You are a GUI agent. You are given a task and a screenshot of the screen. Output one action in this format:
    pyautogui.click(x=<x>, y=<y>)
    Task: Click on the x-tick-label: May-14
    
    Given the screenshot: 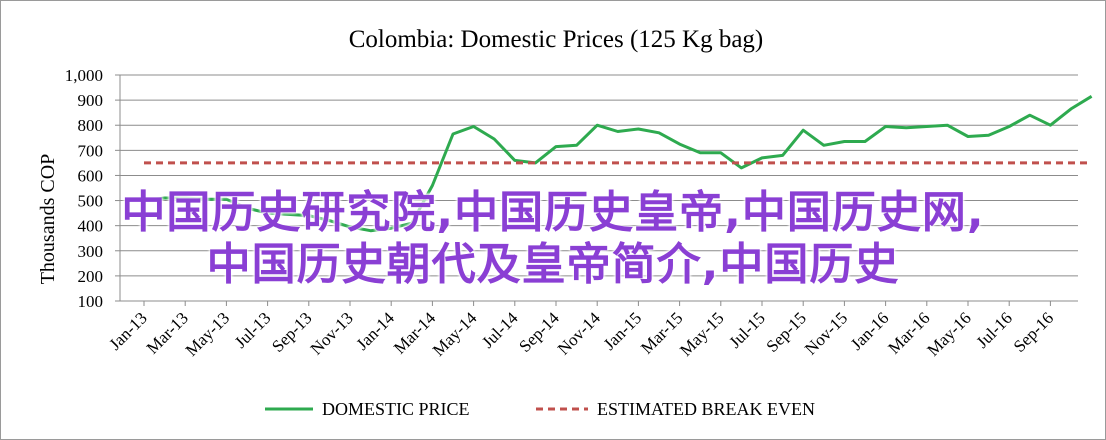 What is the action you would take?
    pyautogui.click(x=455, y=334)
    